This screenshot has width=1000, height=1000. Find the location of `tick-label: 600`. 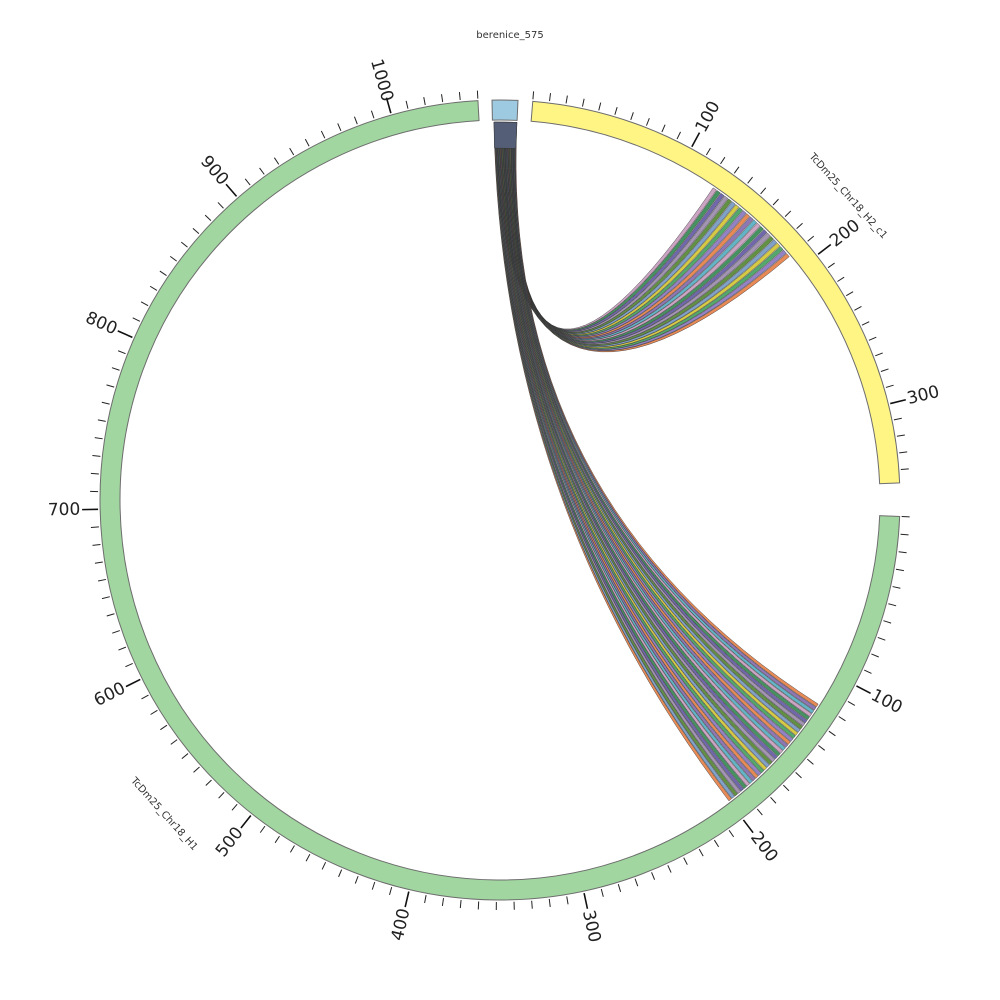

tick-label: 600 is located at coordinates (110, 694).